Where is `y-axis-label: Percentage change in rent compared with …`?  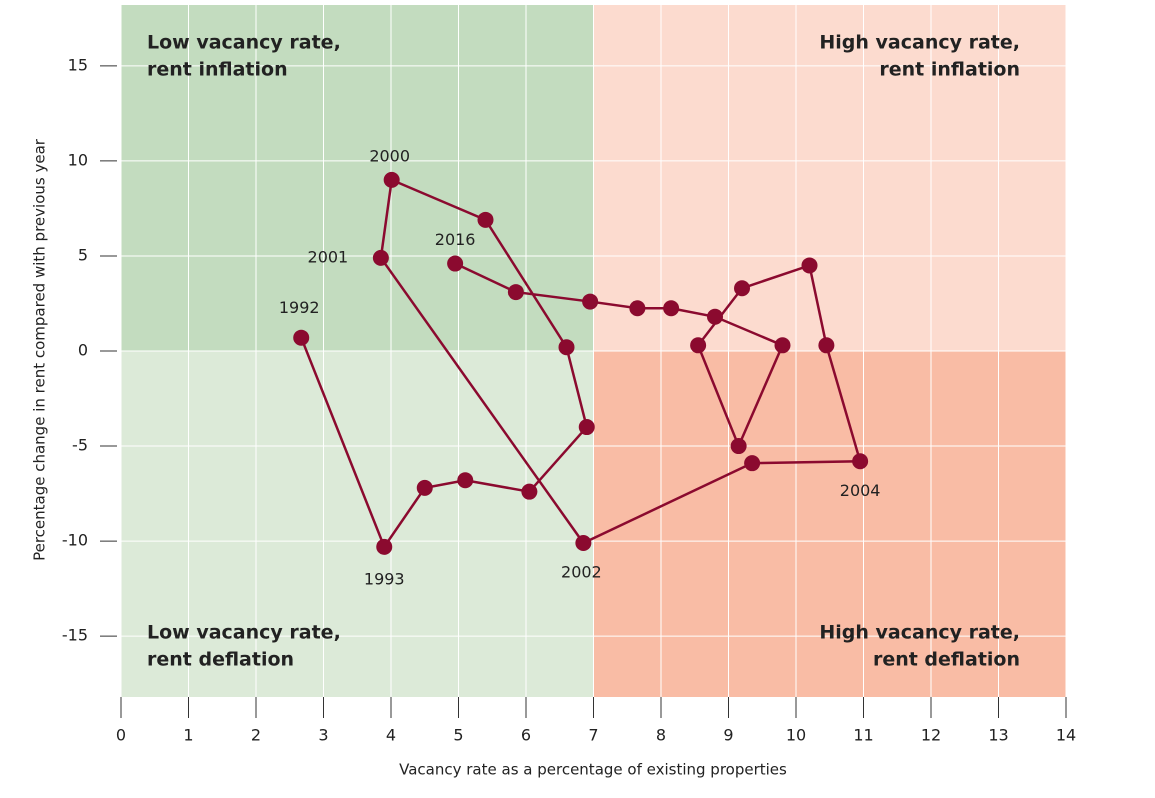
y-axis-label: Percentage change in rent compared with … is located at coordinates (40, 349).